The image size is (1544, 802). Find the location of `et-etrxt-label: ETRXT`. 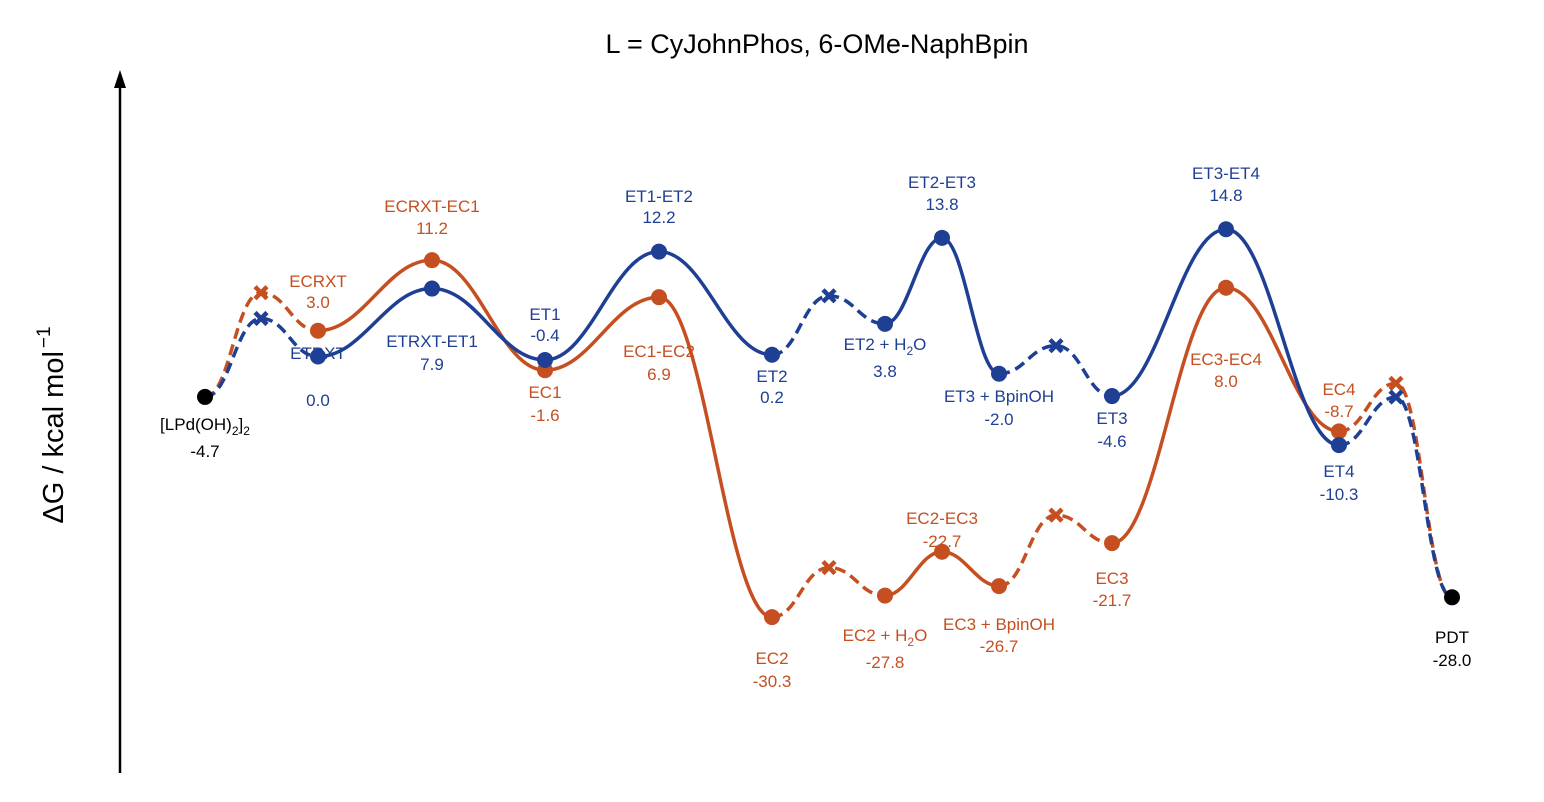

et-etrxt-label: ETRXT is located at coordinates (318, 353).